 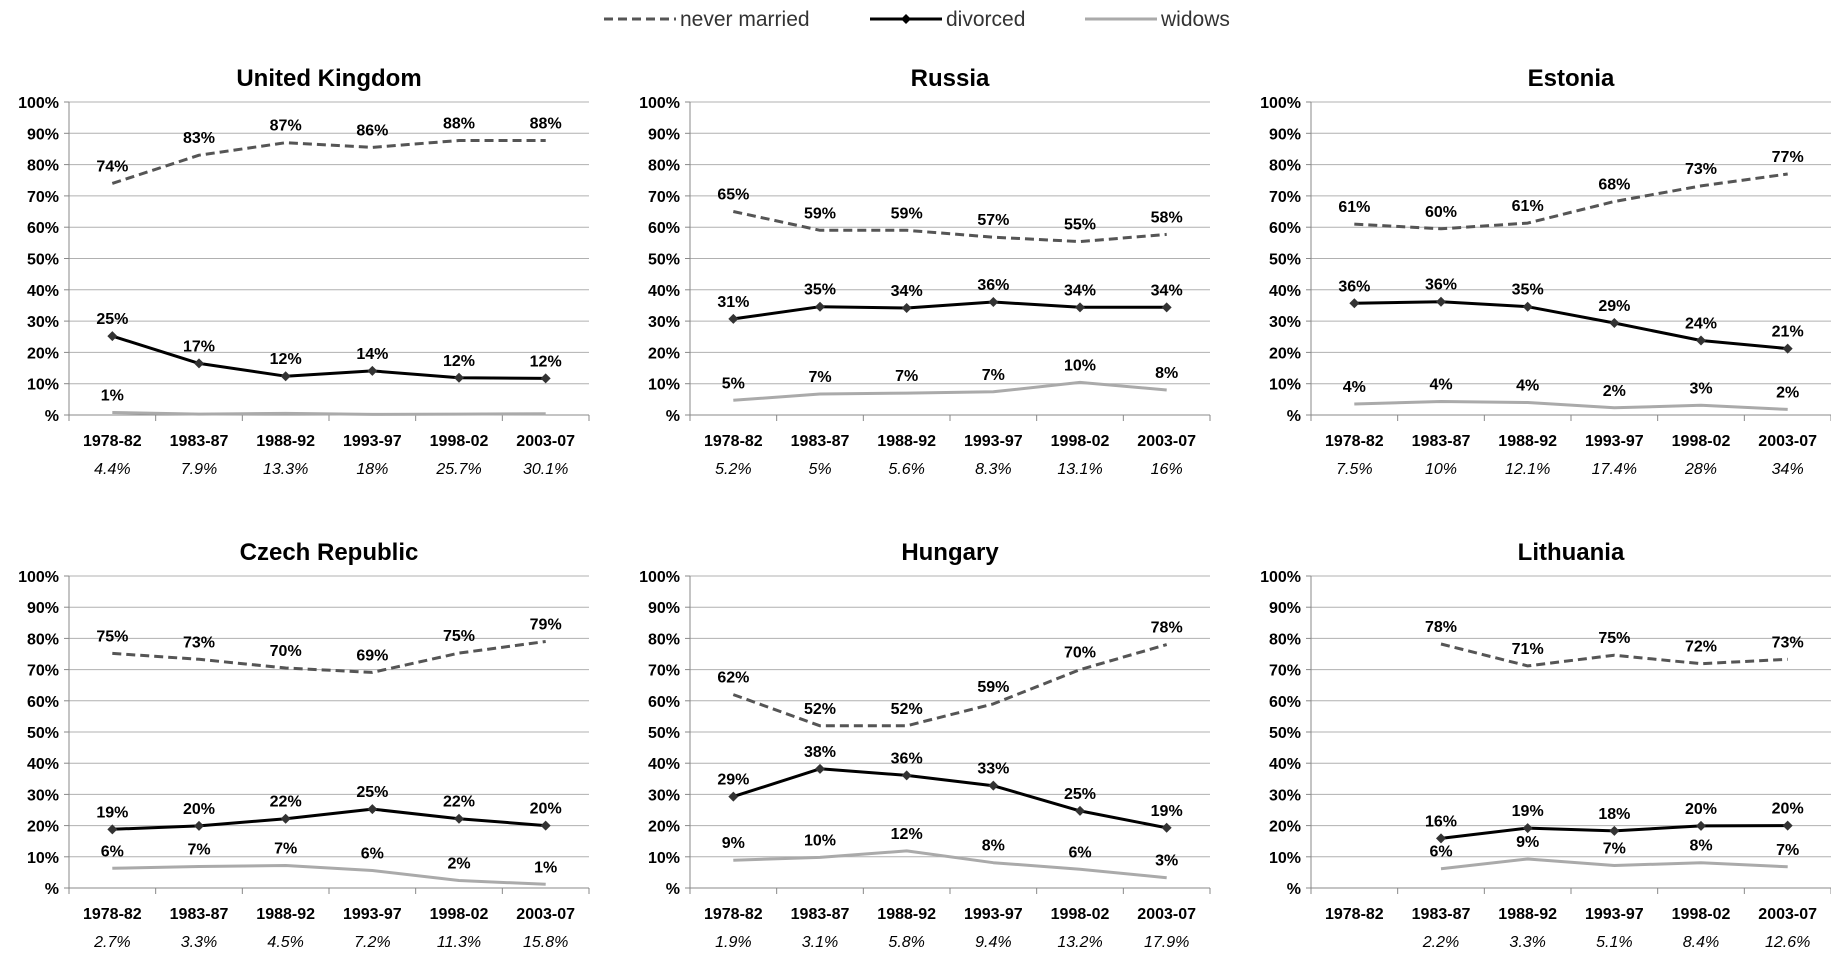 I want to click on x-sublabel: 13.3%, so click(x=285, y=469).